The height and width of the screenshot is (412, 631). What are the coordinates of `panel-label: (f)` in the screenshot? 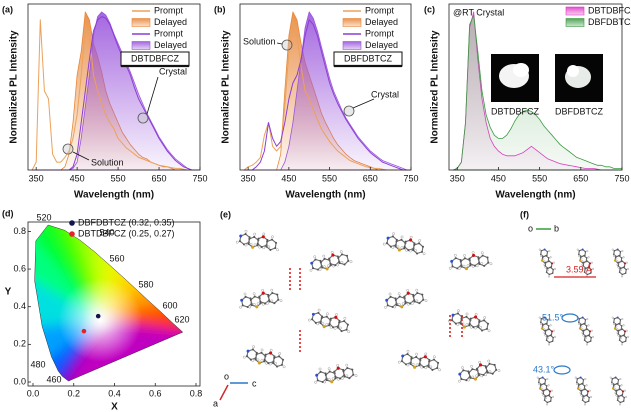 It's located at (524, 214).